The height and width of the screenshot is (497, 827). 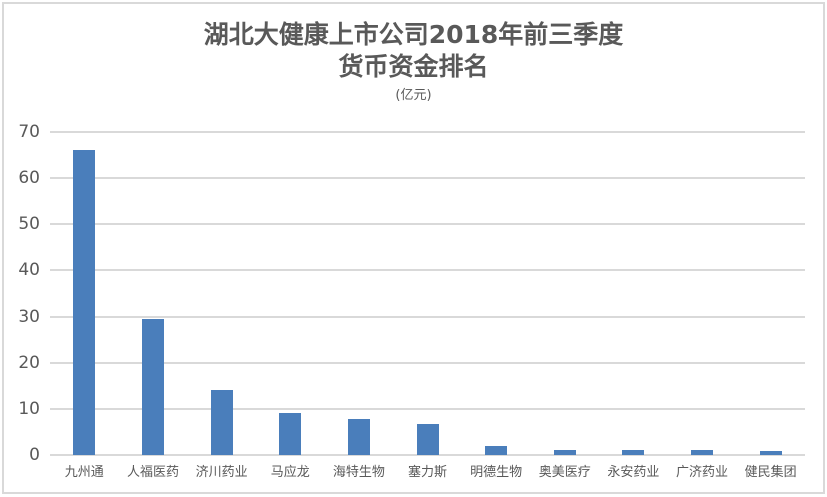 What do you see at coordinates (413, 95) in the screenshot?
I see `chart-unit-label: (亿元)` at bounding box center [413, 95].